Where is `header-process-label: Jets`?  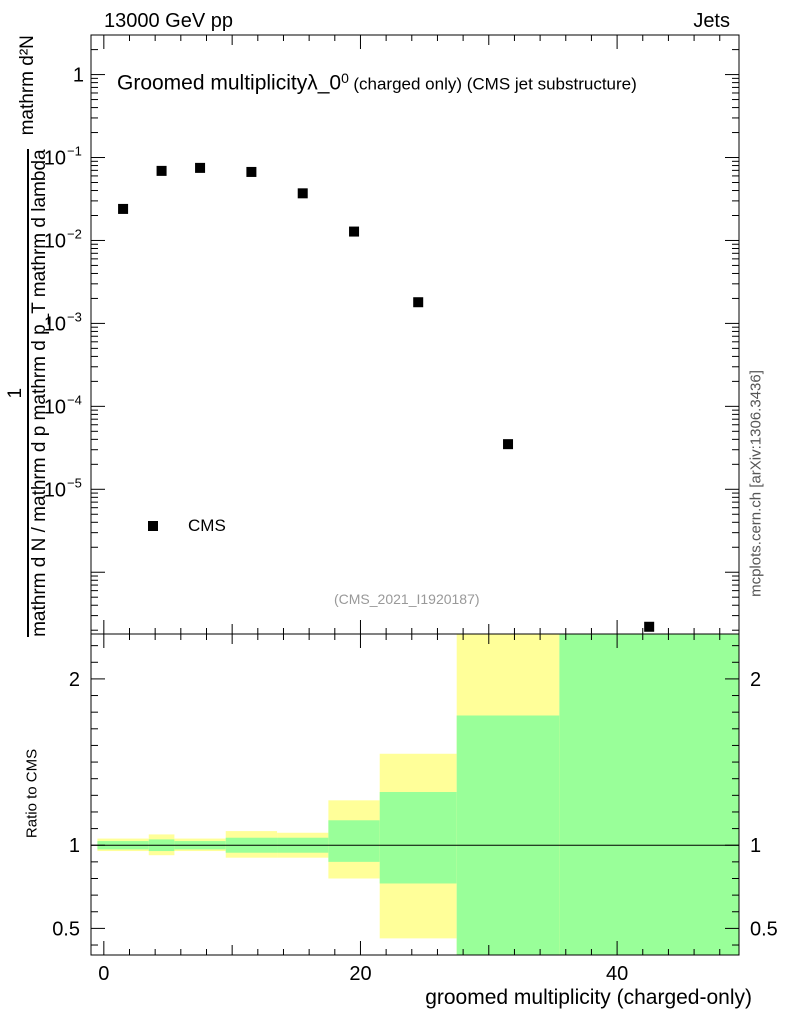
header-process-label: Jets is located at coordinates (711, 21).